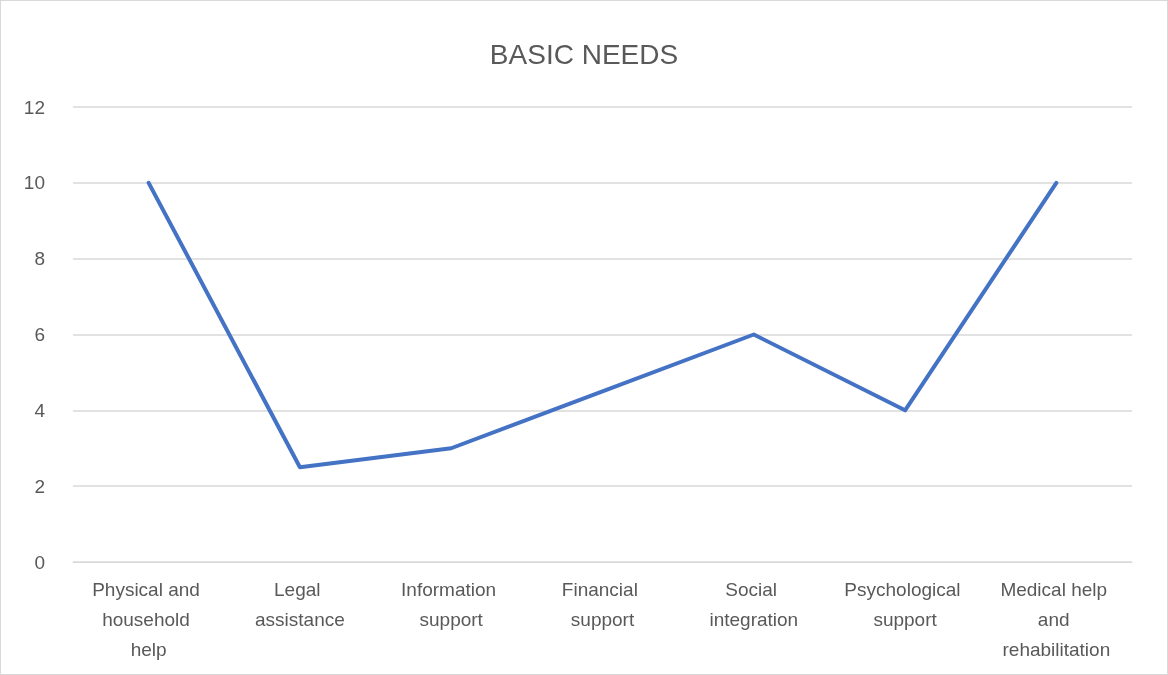  I want to click on x-tick-label: Financial support, so click(602, 604).